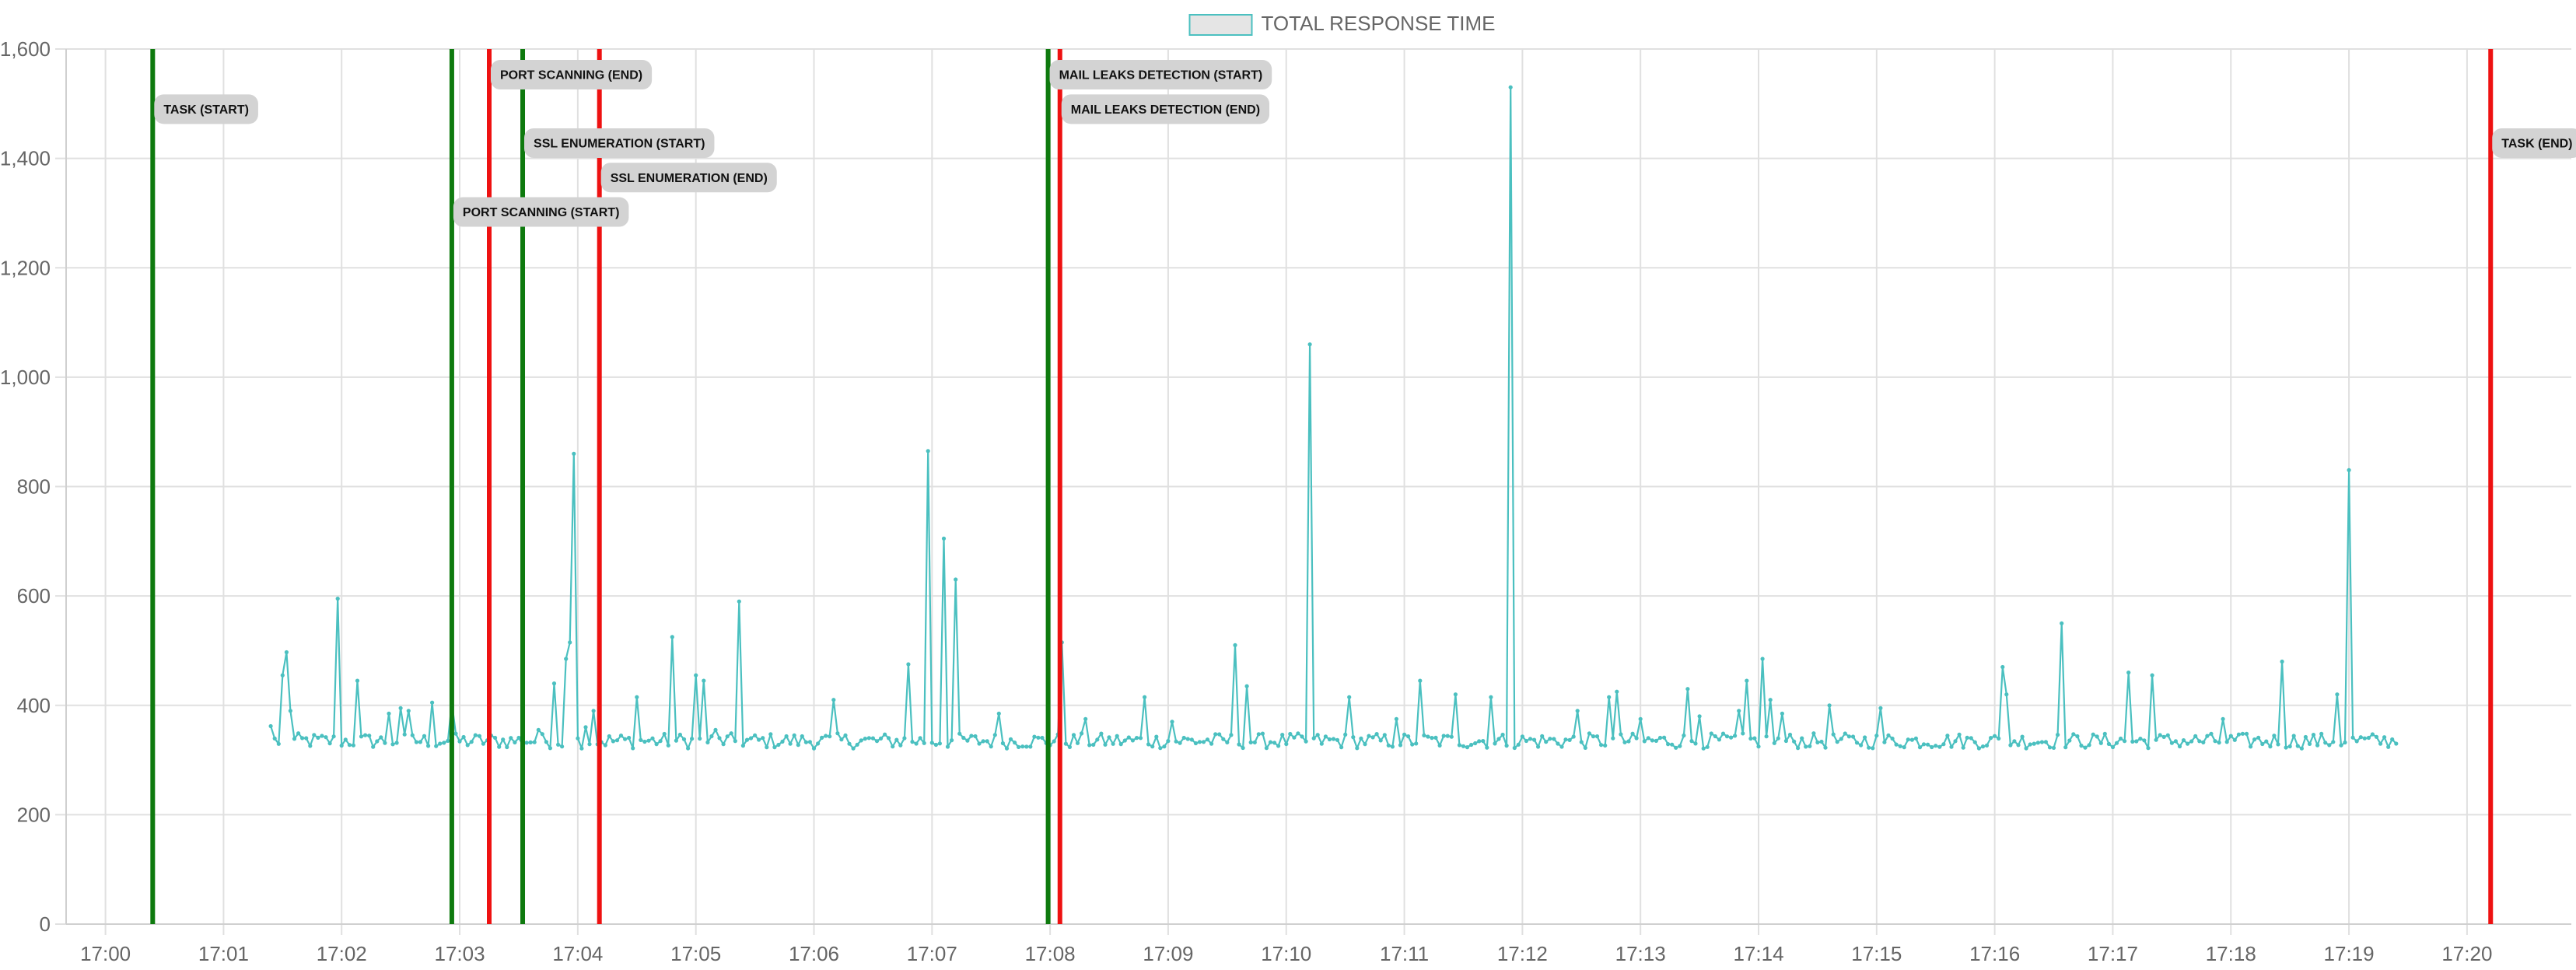 The height and width of the screenshot is (970, 2576). I want to click on legend-label: TOTAL RESPONSE TIME, so click(1379, 23).